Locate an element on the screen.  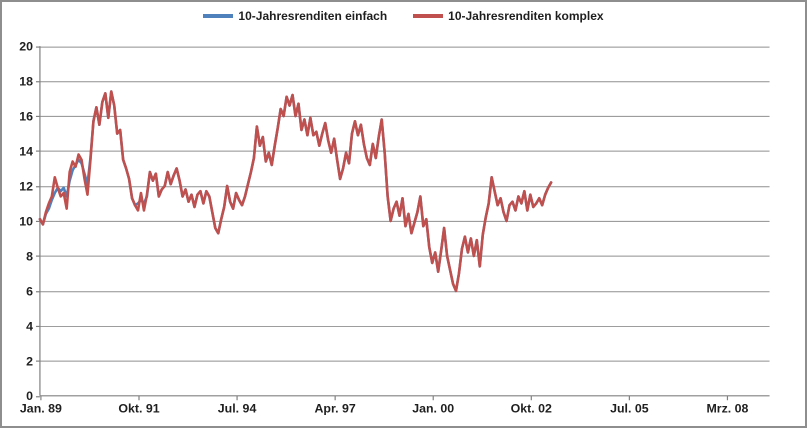
y-axis-label: 0 is located at coordinates (29, 396).